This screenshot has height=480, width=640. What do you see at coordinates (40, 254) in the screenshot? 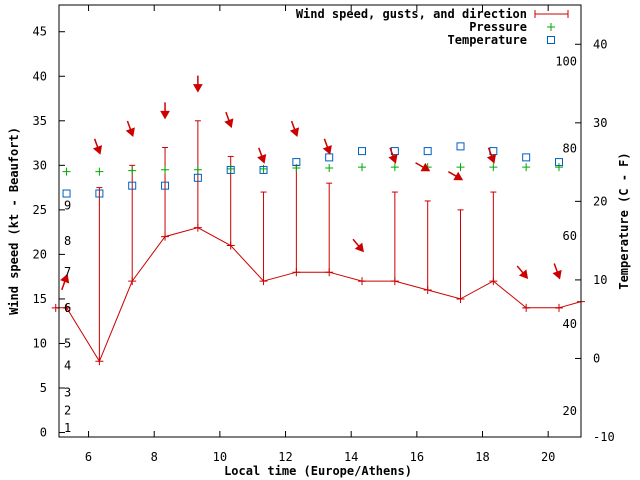
I see `y-tick-label: 20` at bounding box center [40, 254].